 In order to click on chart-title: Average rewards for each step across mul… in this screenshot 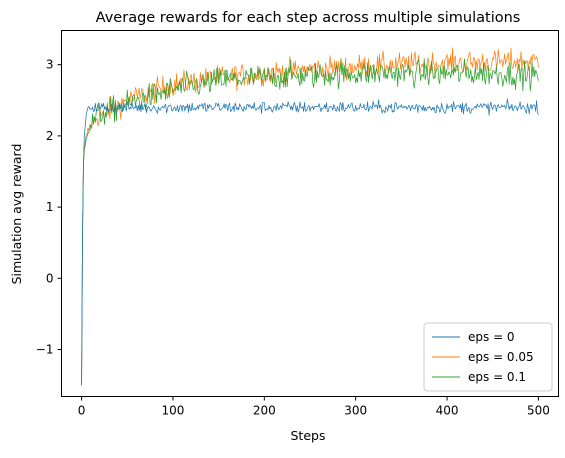, I will do `click(308, 18)`.